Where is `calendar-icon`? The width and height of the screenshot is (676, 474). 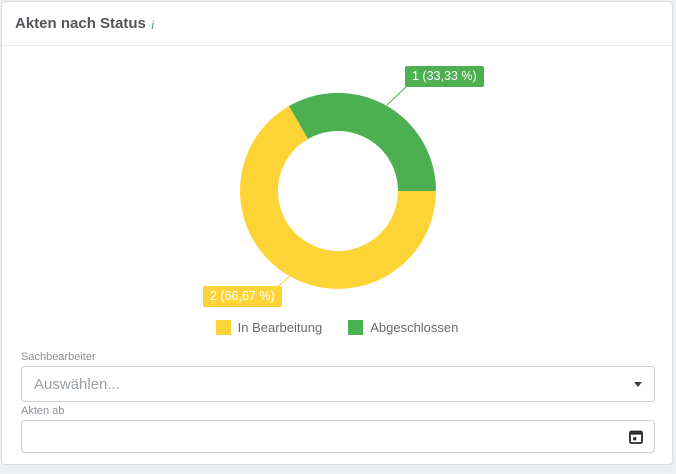
calendar-icon is located at coordinates (636, 437).